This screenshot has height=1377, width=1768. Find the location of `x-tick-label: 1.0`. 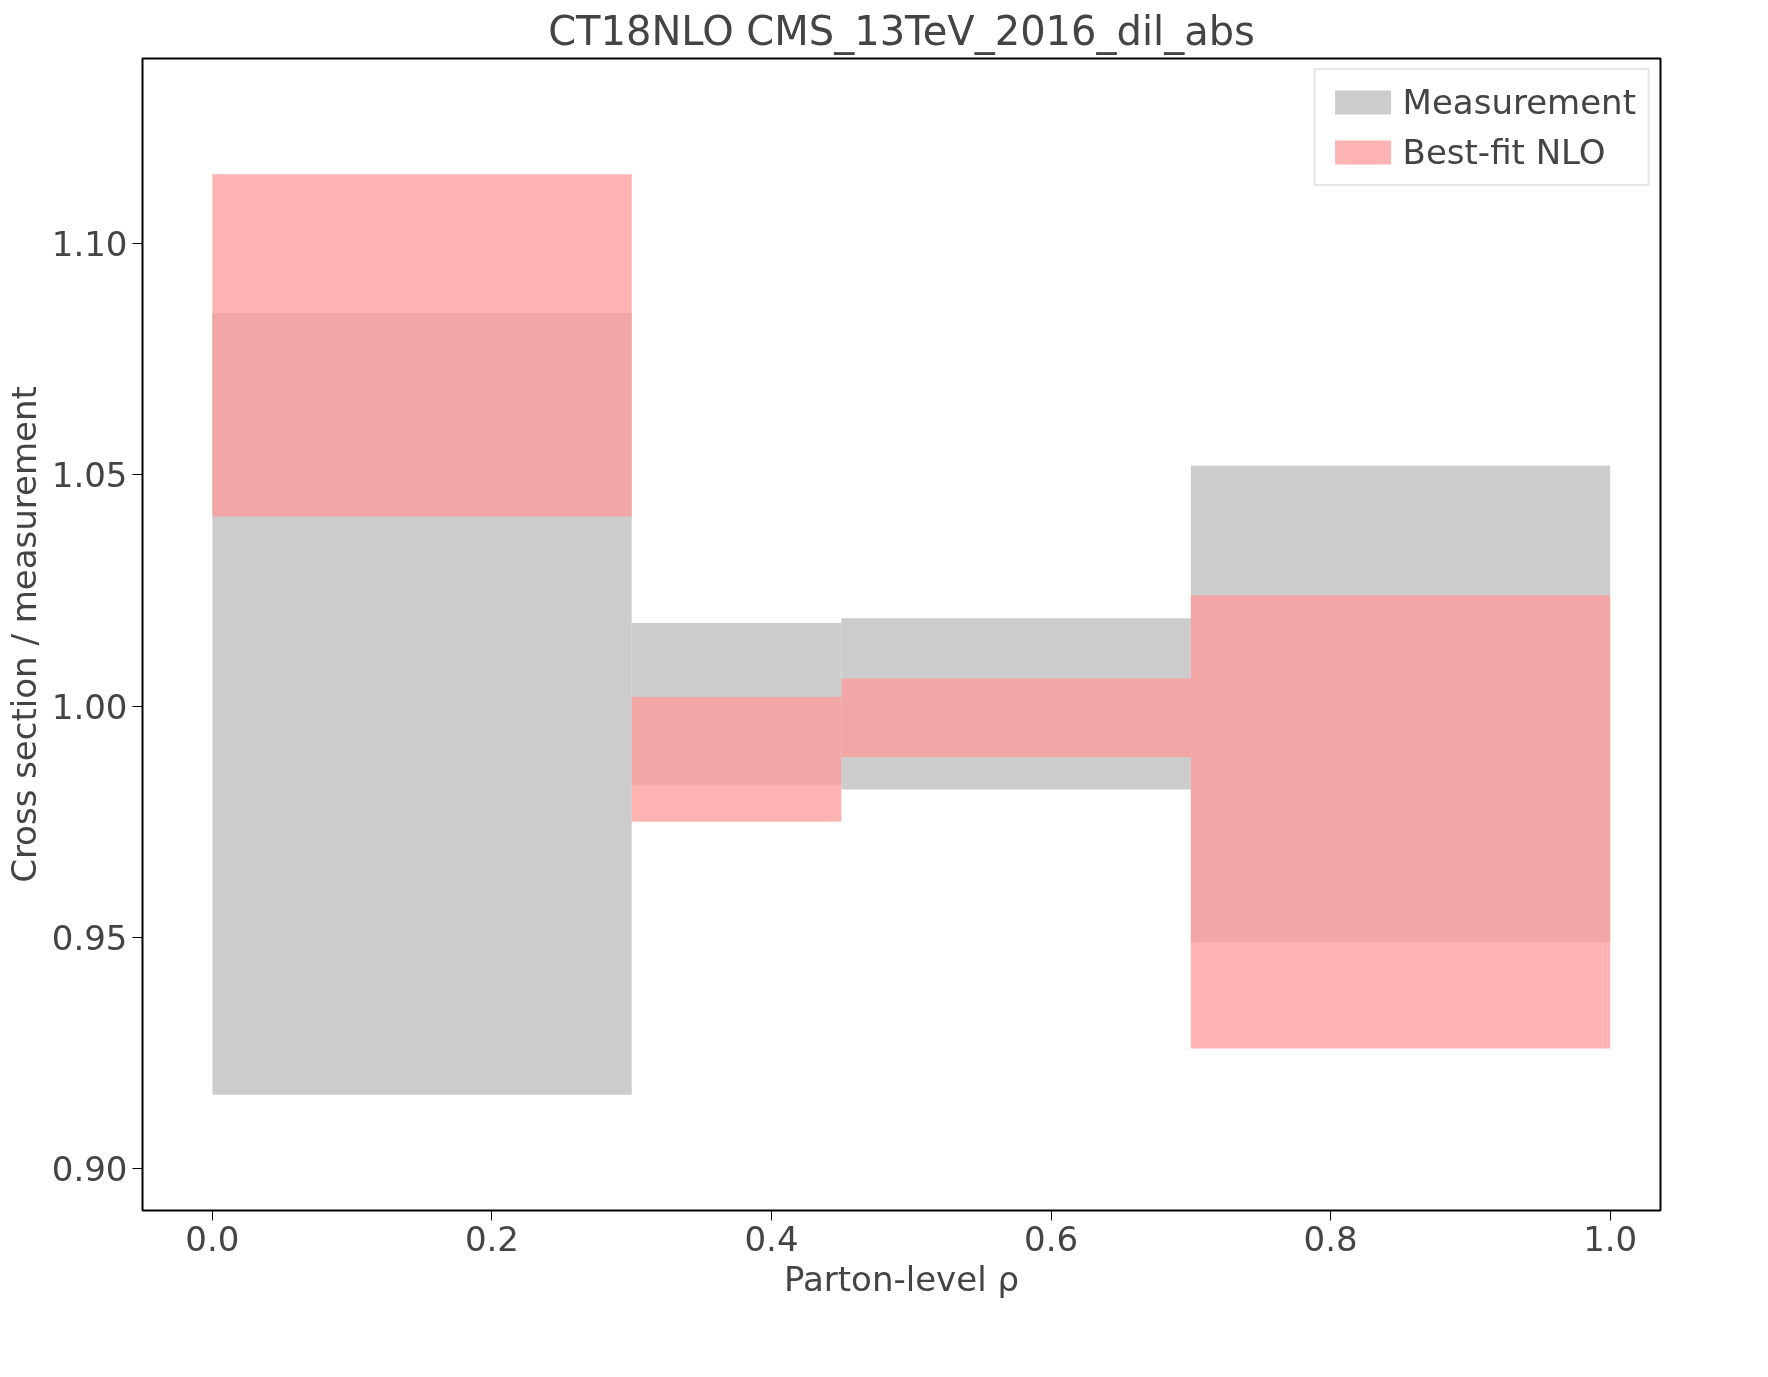

x-tick-label: 1.0 is located at coordinates (1610, 1238).